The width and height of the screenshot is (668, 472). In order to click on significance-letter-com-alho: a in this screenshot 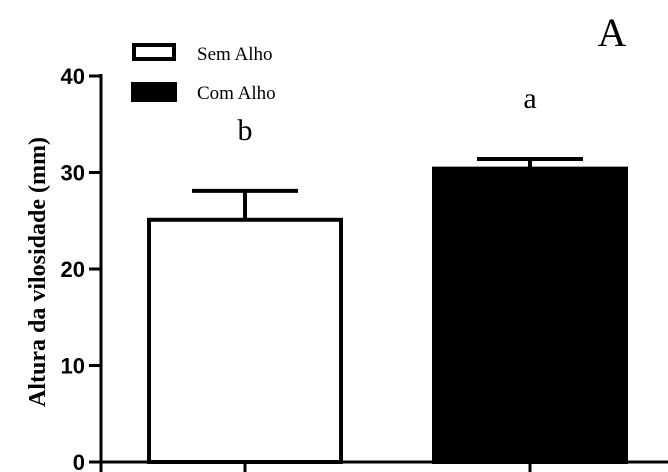, I will do `click(529, 98)`.